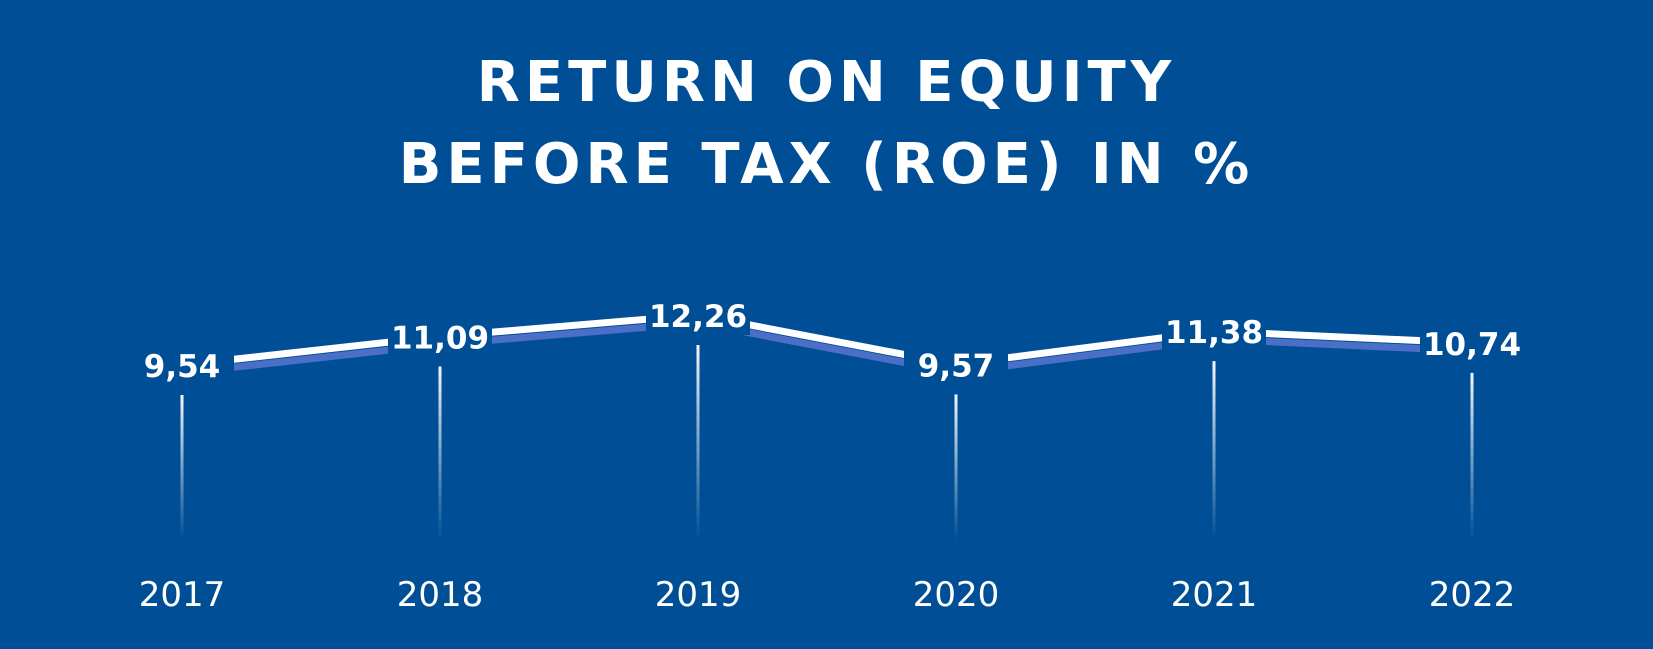  Describe the element at coordinates (826, 82) in the screenshot. I see `chart-title-line-1: RETURN ON EQUITY` at that location.